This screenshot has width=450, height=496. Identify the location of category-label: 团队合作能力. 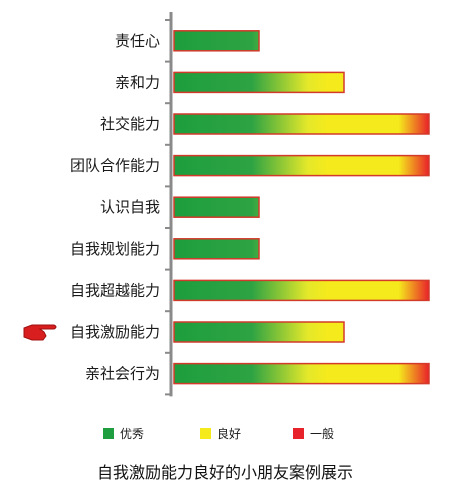
(115, 166).